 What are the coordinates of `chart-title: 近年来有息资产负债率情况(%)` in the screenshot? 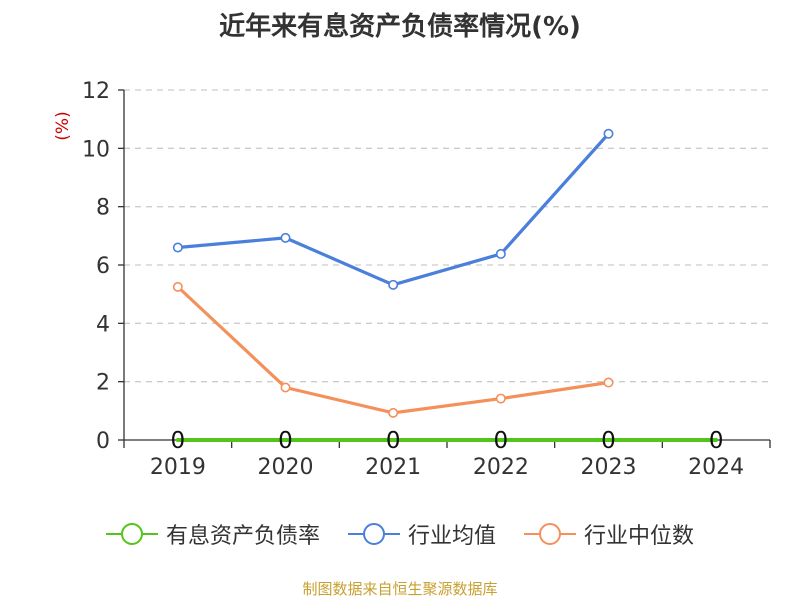 It's located at (400, 27).